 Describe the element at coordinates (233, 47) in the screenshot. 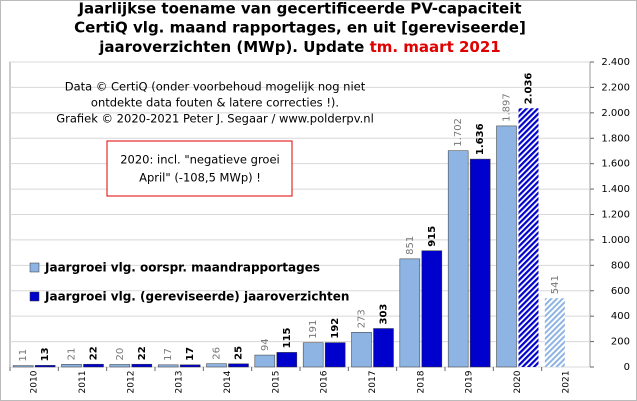

I see `chart-title: jaaroverzichten (MWp). Update` at that location.